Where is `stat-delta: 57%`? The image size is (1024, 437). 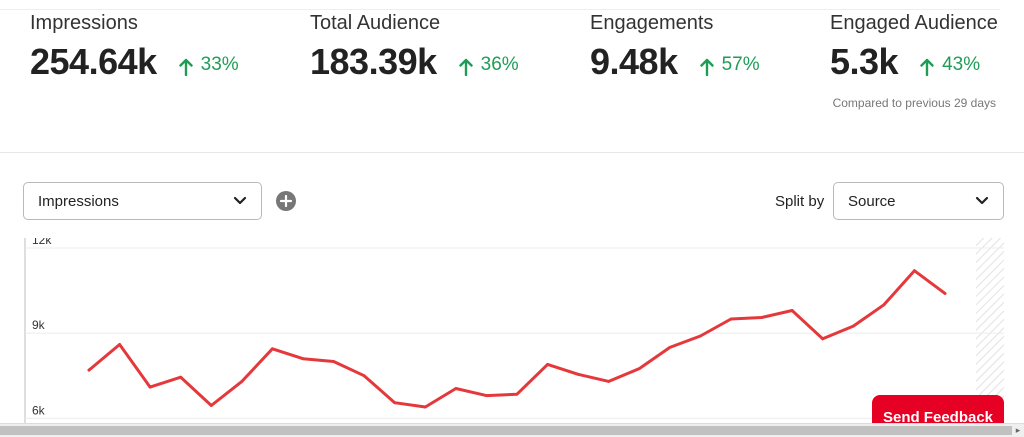
stat-delta: 57% is located at coordinates (729, 65).